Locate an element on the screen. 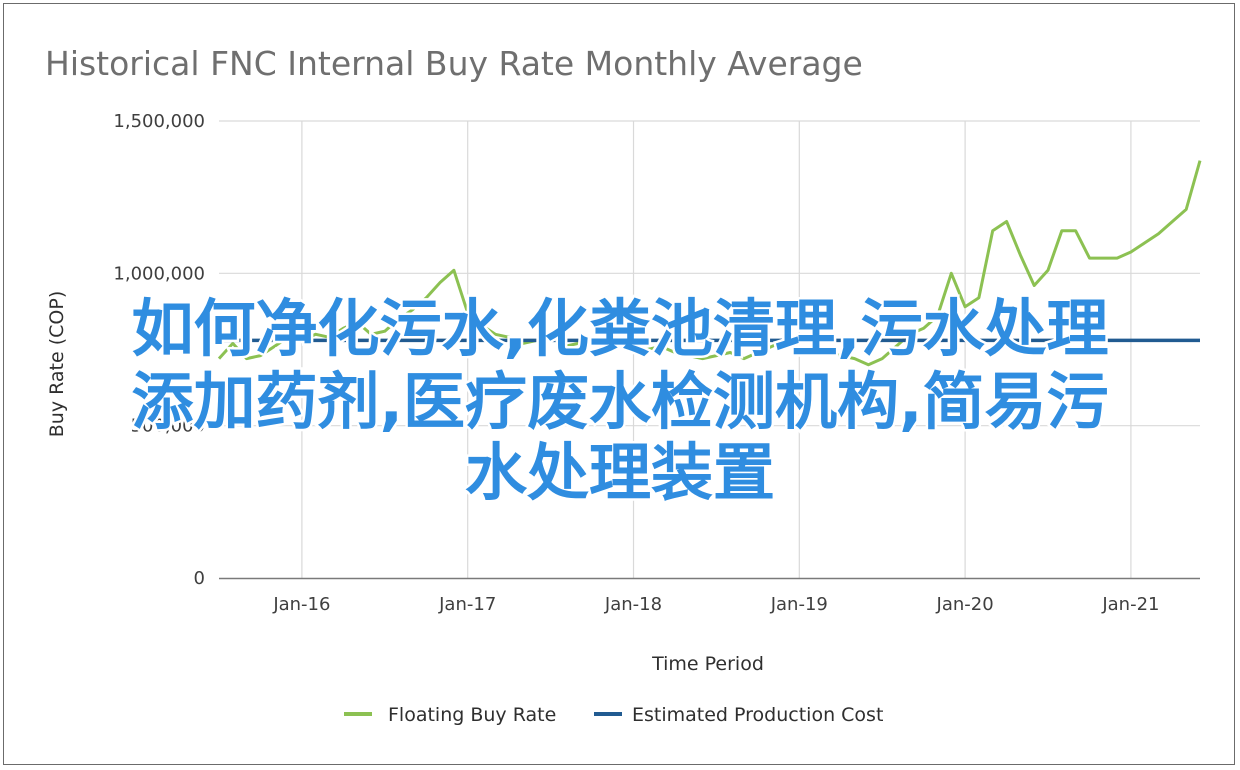 The image size is (1240, 770). x-tick-label: Jan-21 is located at coordinates (1130, 604).